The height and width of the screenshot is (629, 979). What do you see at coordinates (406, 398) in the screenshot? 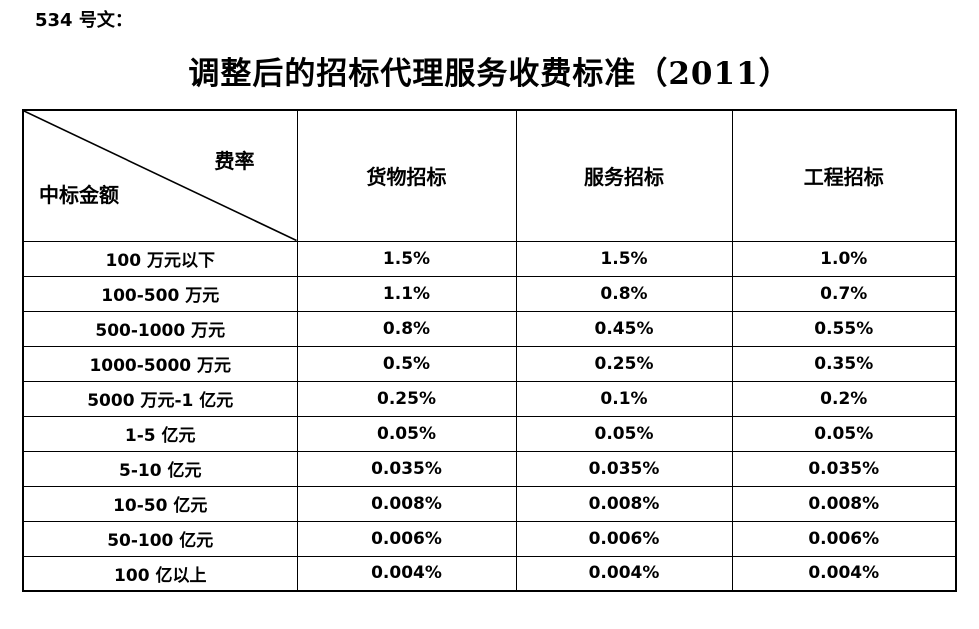
I see `goods-rate-cell: 0.25%` at bounding box center [406, 398].